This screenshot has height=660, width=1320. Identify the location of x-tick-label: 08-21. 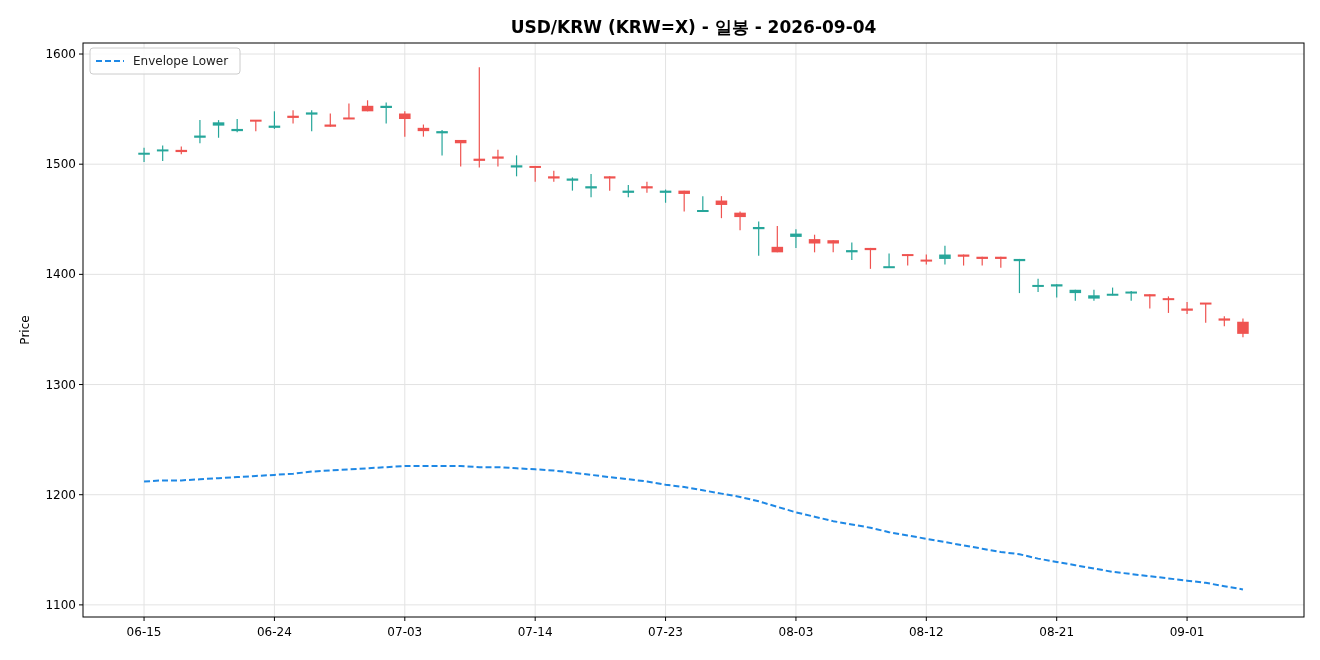
(1057, 632).